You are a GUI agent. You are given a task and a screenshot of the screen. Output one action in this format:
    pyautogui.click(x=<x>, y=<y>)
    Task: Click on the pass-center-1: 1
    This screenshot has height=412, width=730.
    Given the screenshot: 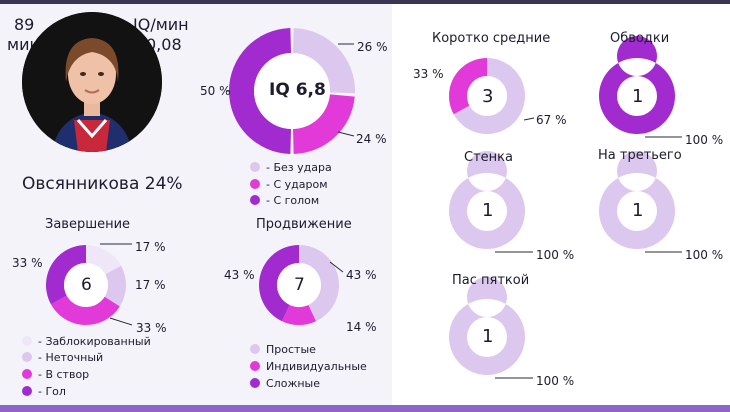 What is the action you would take?
    pyautogui.click(x=638, y=96)
    